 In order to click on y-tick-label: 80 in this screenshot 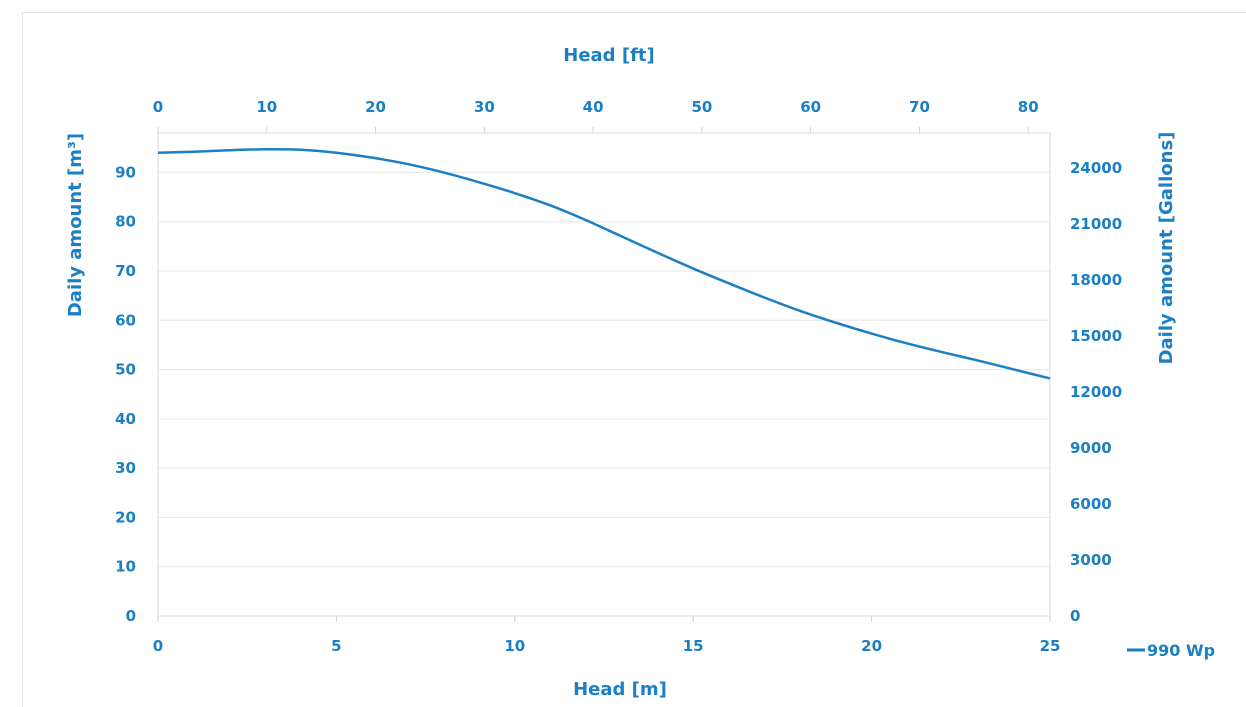, I will do `click(125, 222)`.